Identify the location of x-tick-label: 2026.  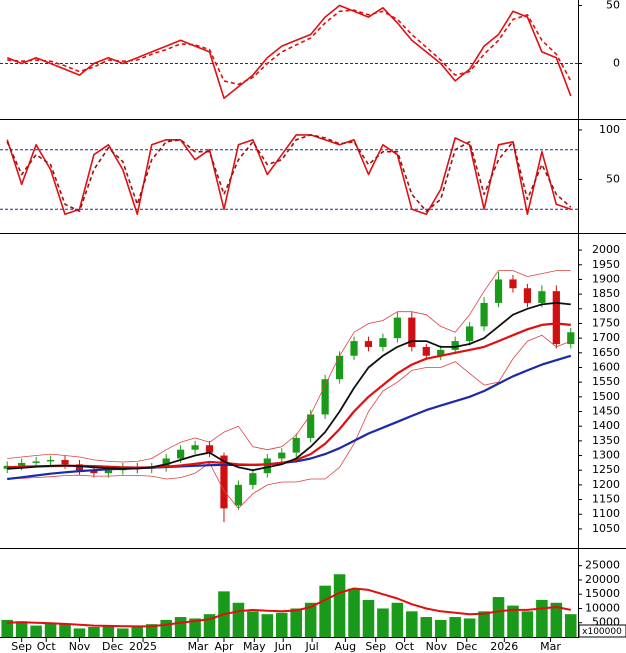
(504, 646).